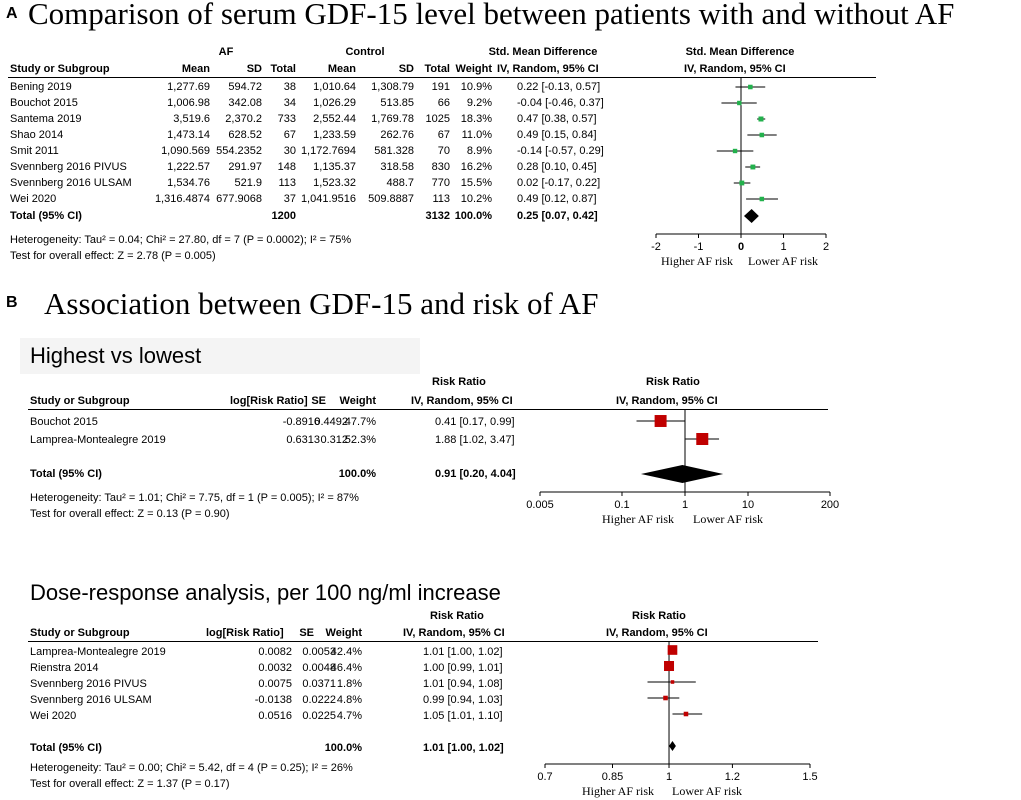 This screenshot has height=800, width=1021. What do you see at coordinates (286, 119) in the screenshot?
I see `af-total: 733` at bounding box center [286, 119].